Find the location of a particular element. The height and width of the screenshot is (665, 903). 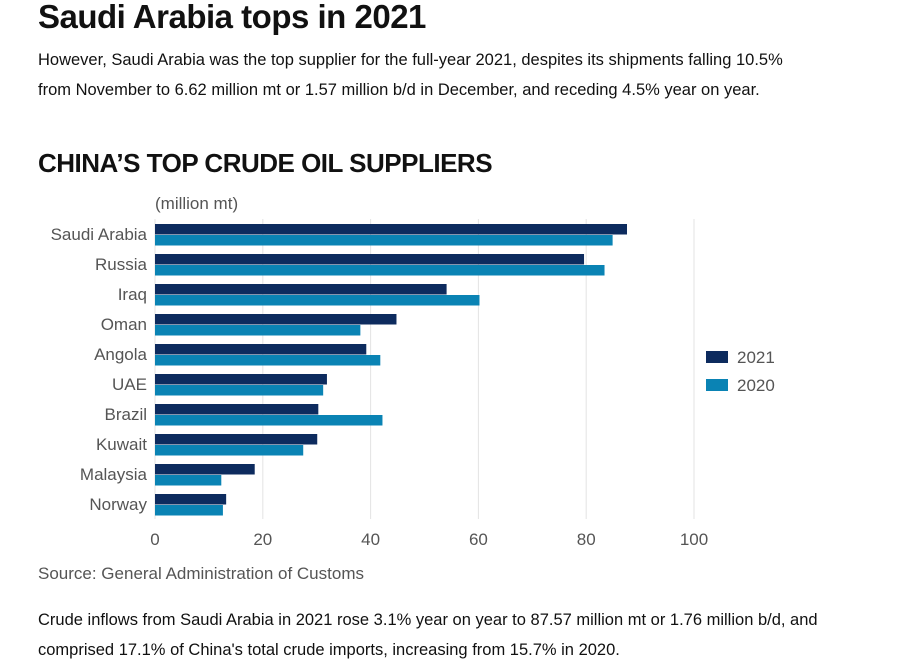

headline: Saudi Arabia tops in 2021 is located at coordinates (232, 17).